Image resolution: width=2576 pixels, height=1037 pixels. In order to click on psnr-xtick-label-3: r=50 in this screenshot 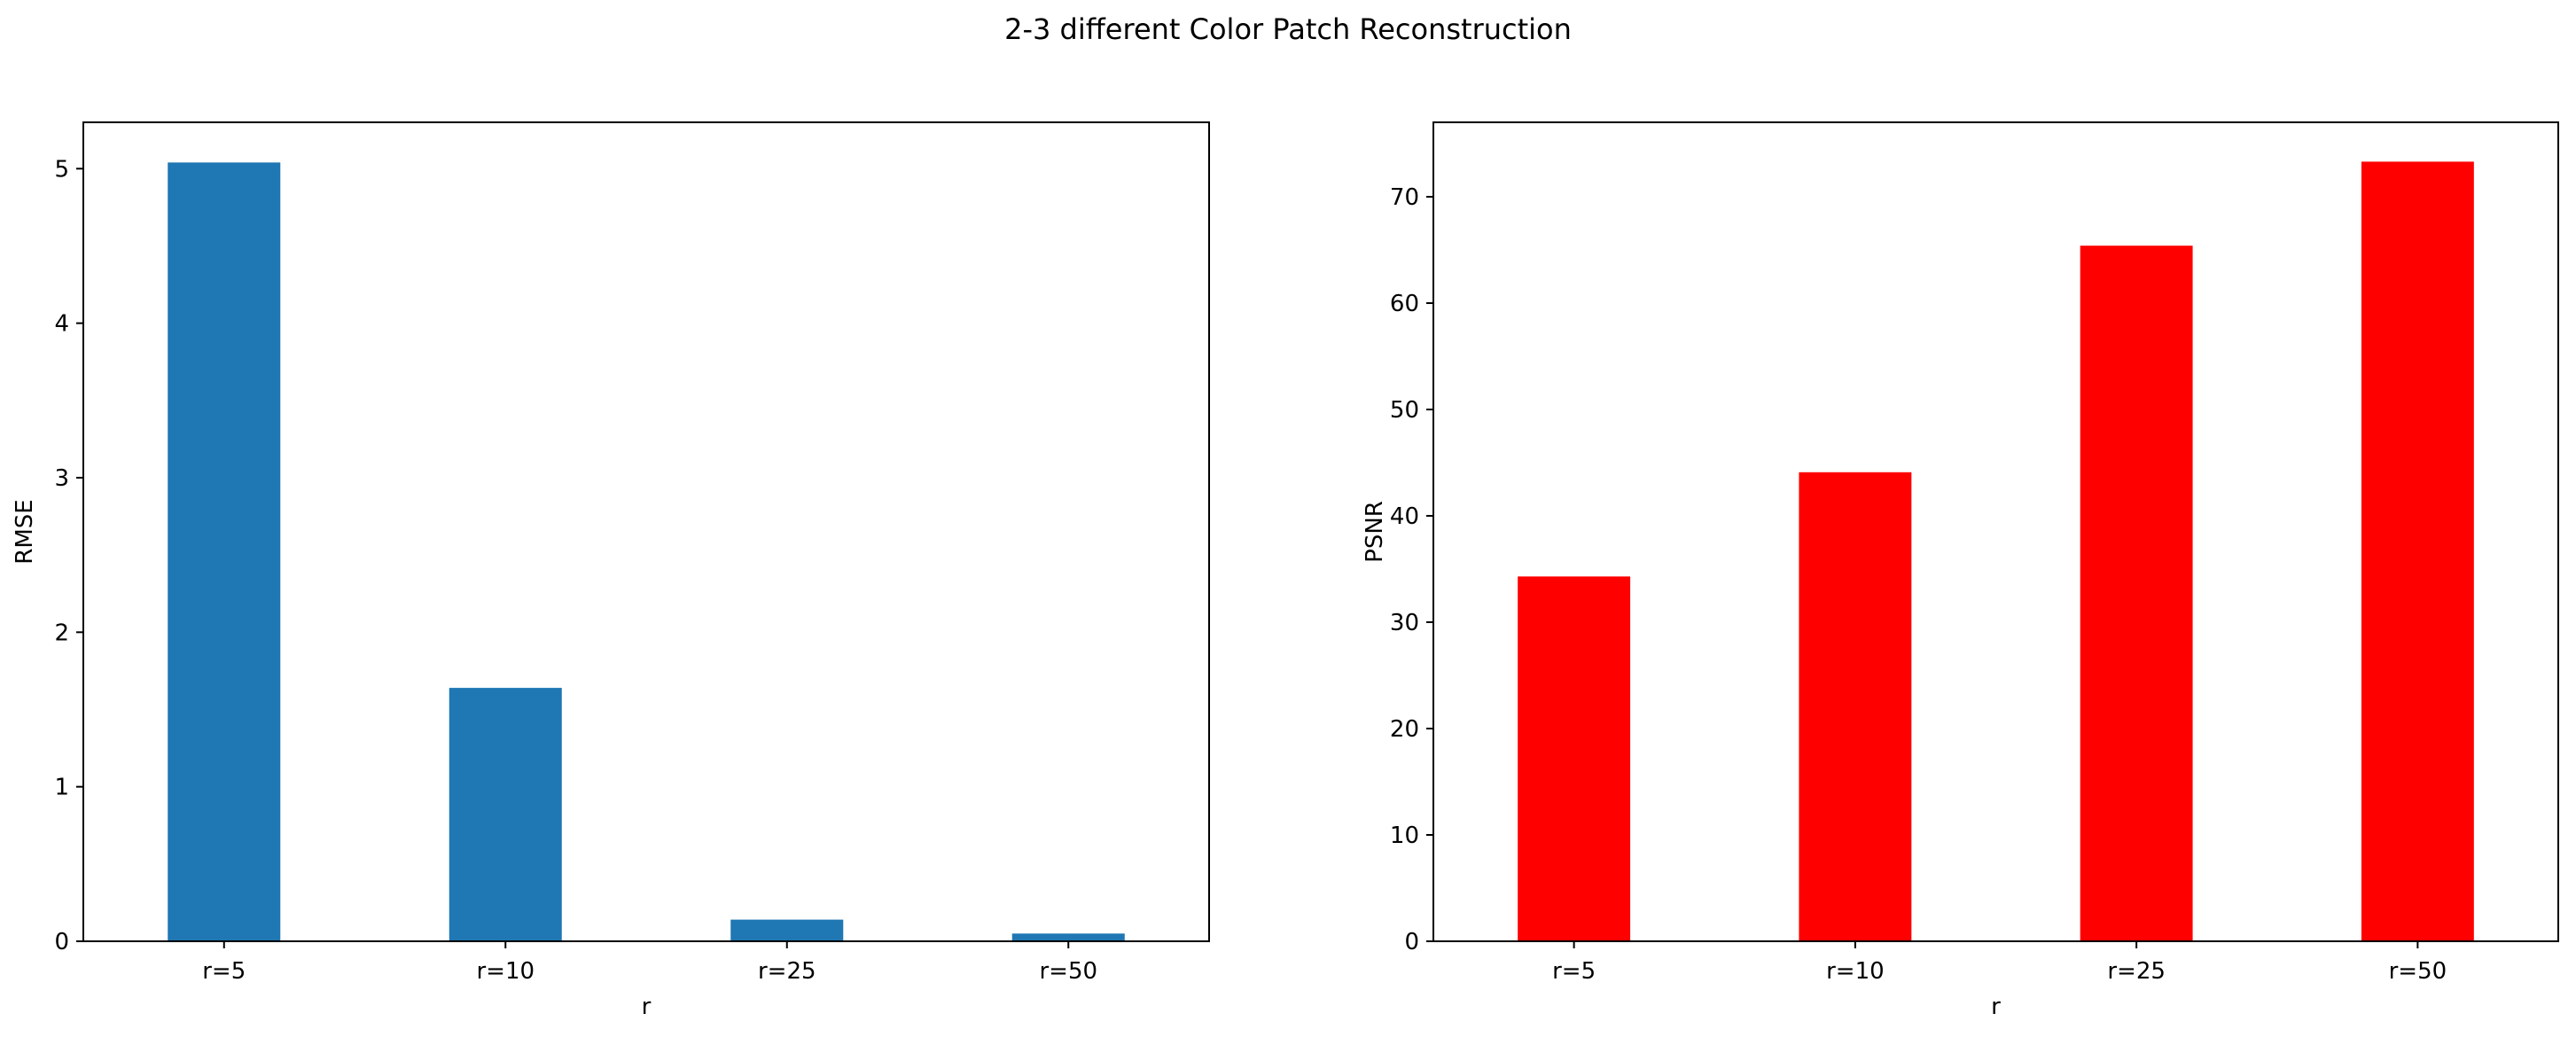, I will do `click(2418, 971)`.